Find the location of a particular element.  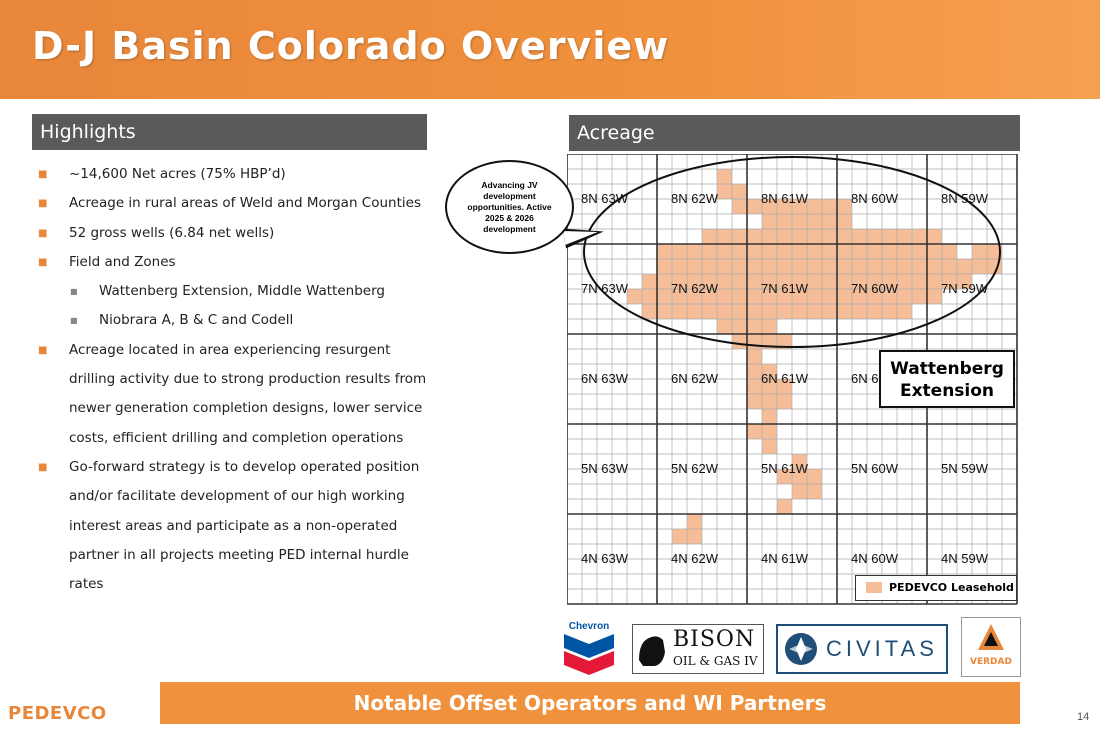

verdad-icon: VERDAD is located at coordinates (991, 645).